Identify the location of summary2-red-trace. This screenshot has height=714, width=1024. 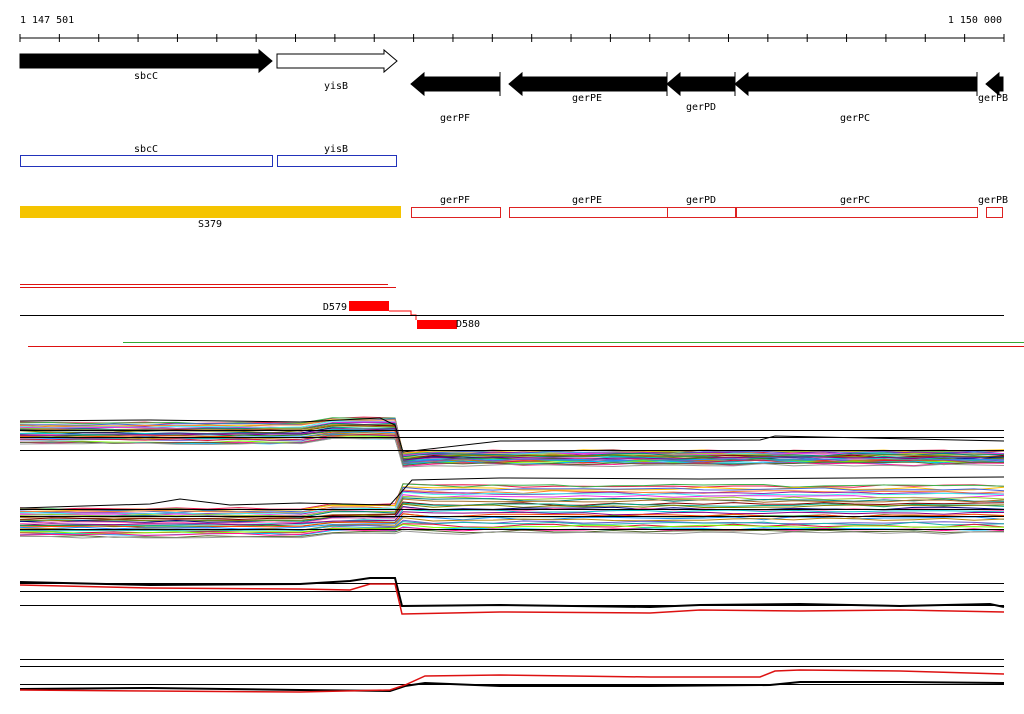
(512, 681).